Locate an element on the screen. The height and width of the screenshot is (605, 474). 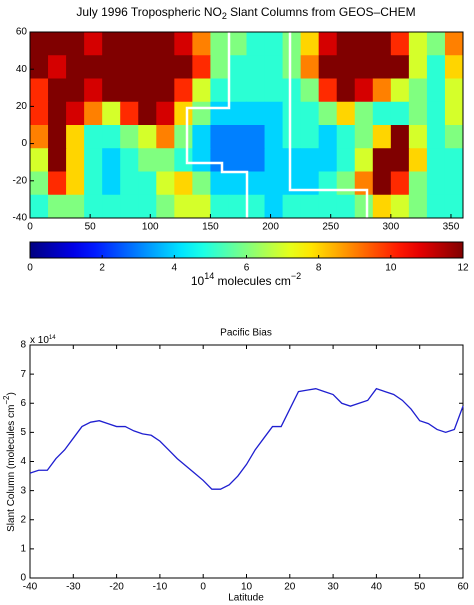
y-tick-label: 5 is located at coordinates (23, 432).